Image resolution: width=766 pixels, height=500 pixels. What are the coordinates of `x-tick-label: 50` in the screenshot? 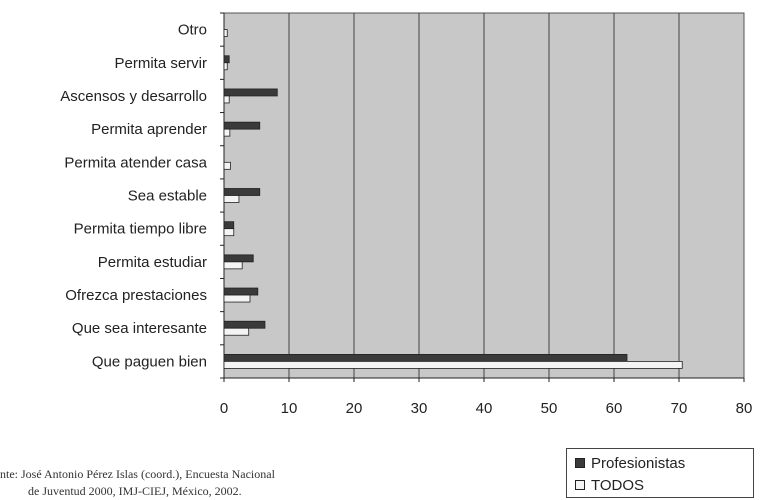 It's located at (549, 408).